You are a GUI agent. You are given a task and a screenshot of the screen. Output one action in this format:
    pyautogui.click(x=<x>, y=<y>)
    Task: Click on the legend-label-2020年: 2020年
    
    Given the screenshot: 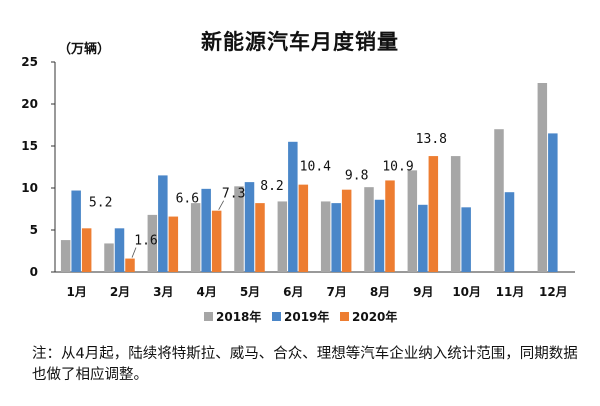 What is the action you would take?
    pyautogui.click(x=374, y=316)
    